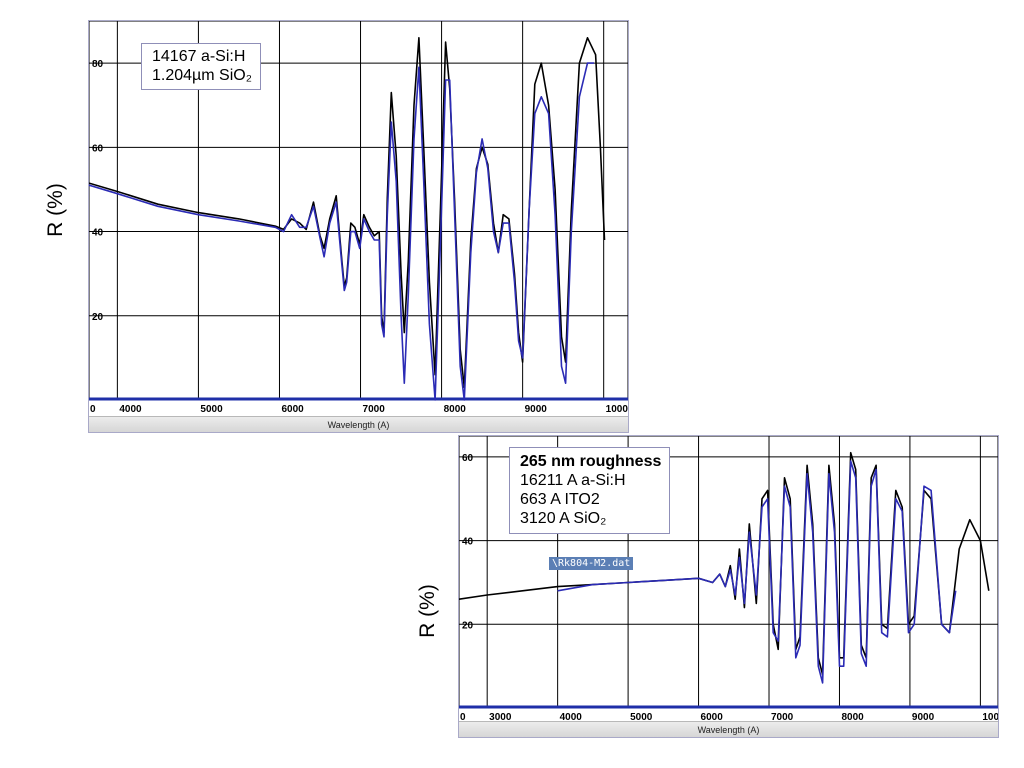 Image resolution: width=1024 pixels, height=768 pixels. Describe the element at coordinates (427, 611) in the screenshot. I see `y-axis-label-bottom: R (%)` at that location.